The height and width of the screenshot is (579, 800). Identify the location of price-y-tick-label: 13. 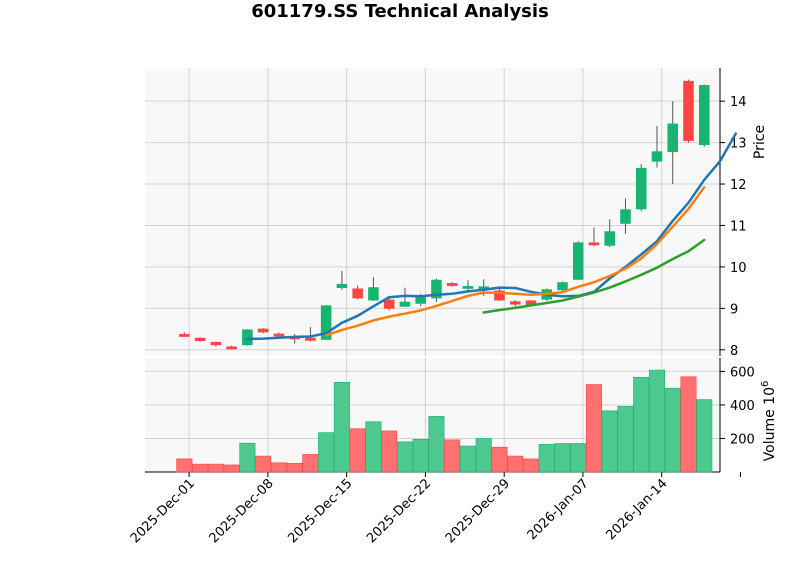
(738, 144).